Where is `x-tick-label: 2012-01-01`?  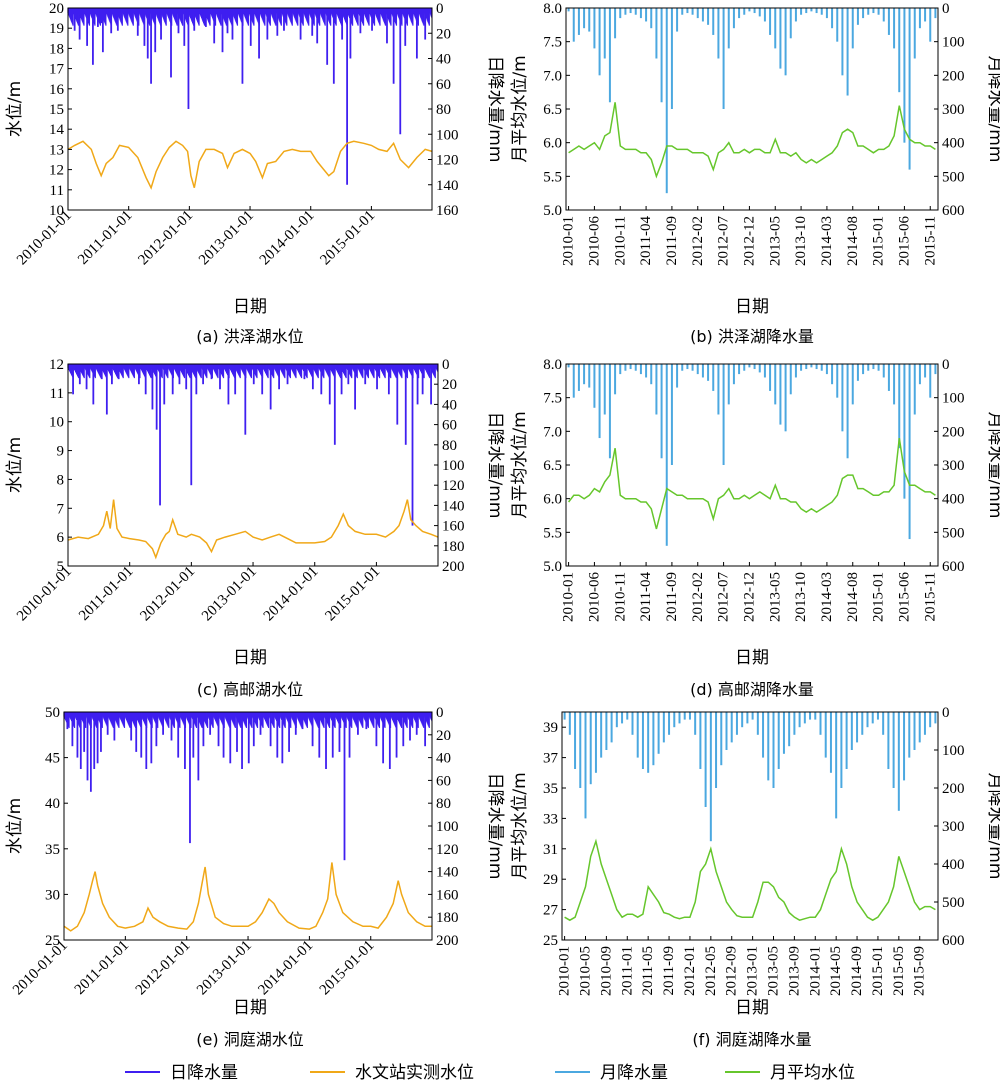 x-tick-label: 2012-01-01 is located at coordinates (163, 968).